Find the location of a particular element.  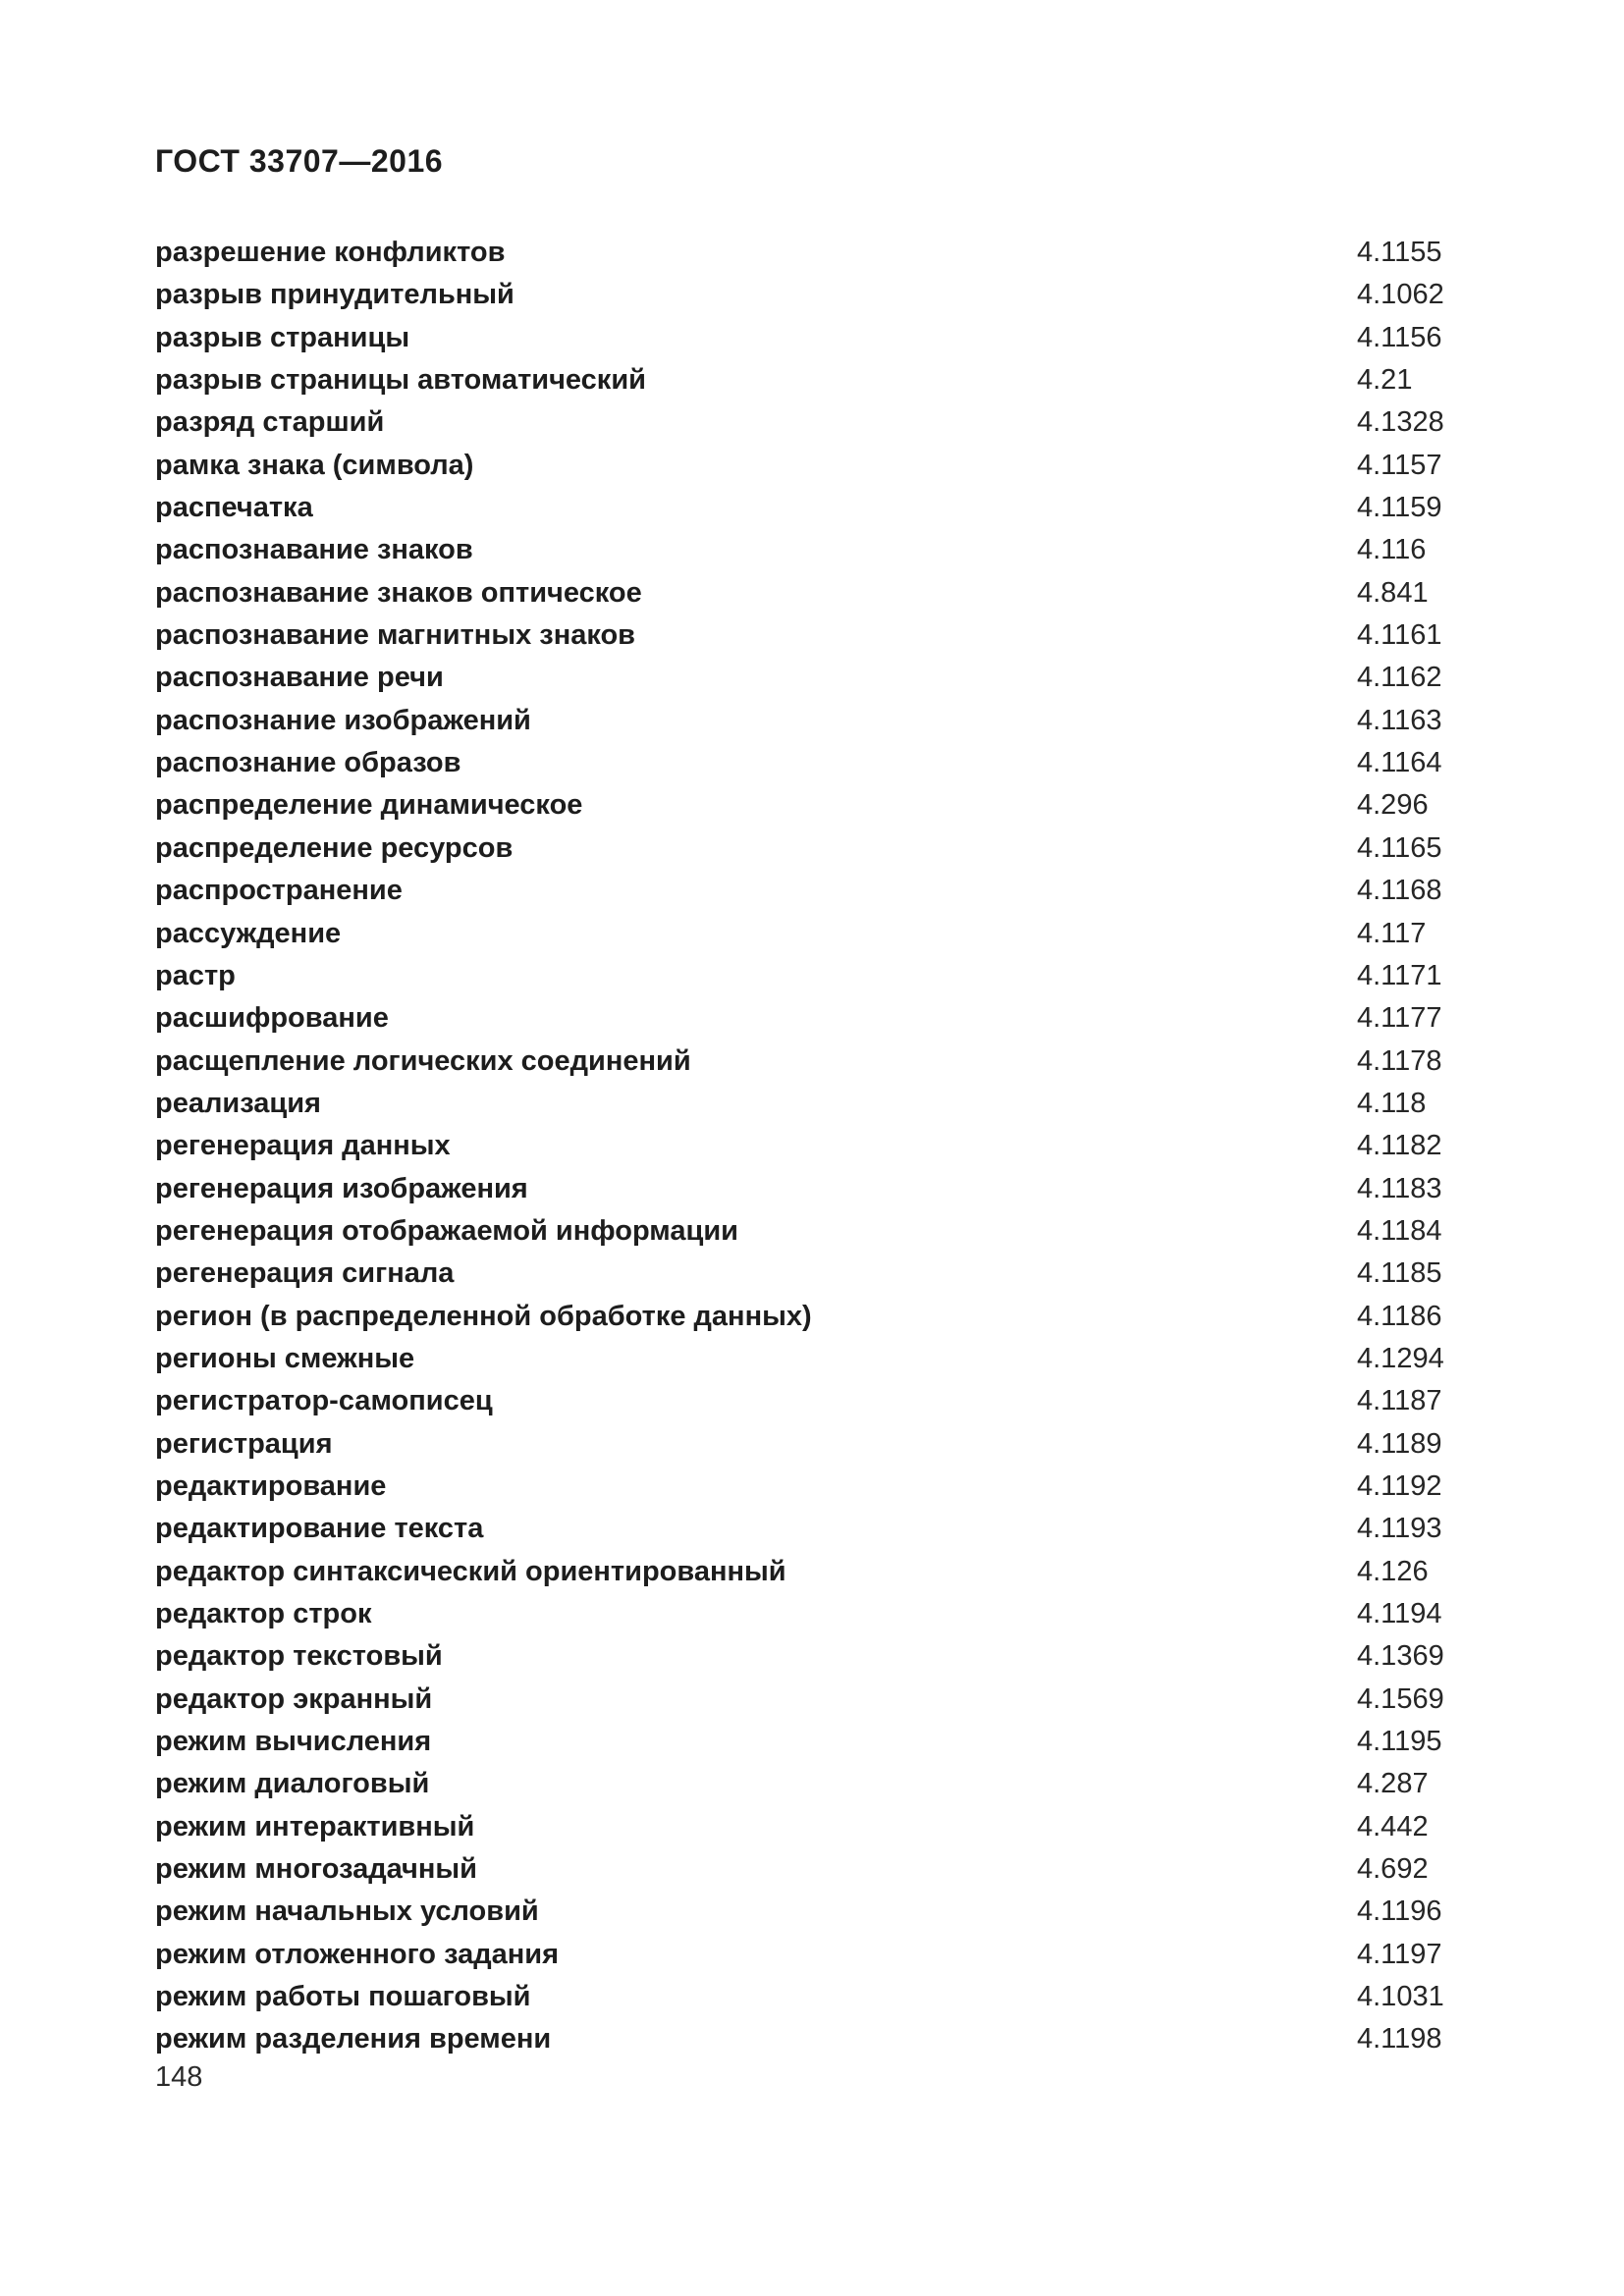

index-term: реализация is located at coordinates (238, 1103).